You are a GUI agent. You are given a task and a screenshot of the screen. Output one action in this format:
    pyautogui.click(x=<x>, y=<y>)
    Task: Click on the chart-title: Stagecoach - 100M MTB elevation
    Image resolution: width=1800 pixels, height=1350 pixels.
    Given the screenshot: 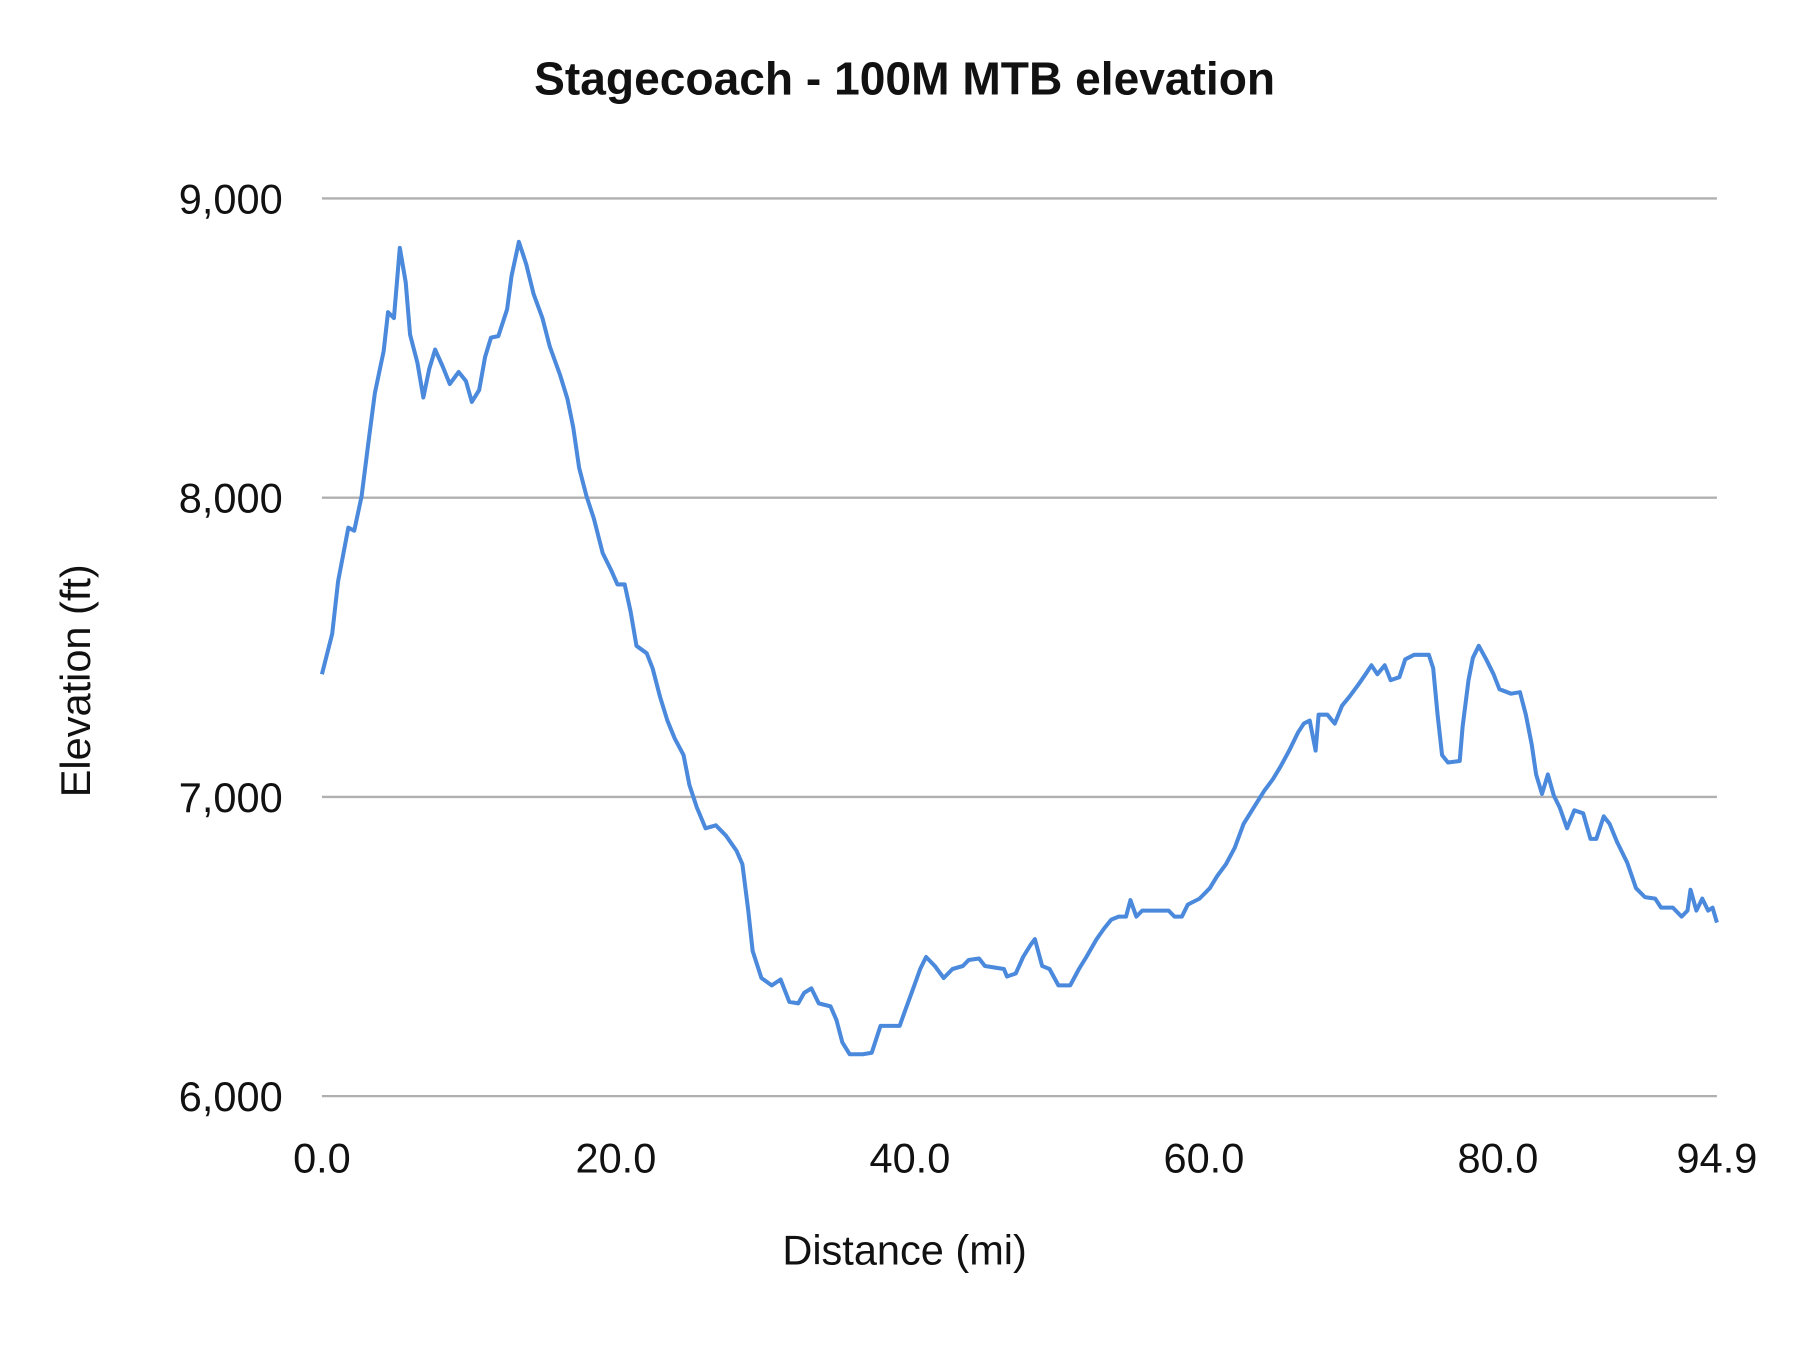 What is the action you would take?
    pyautogui.click(x=904, y=79)
    